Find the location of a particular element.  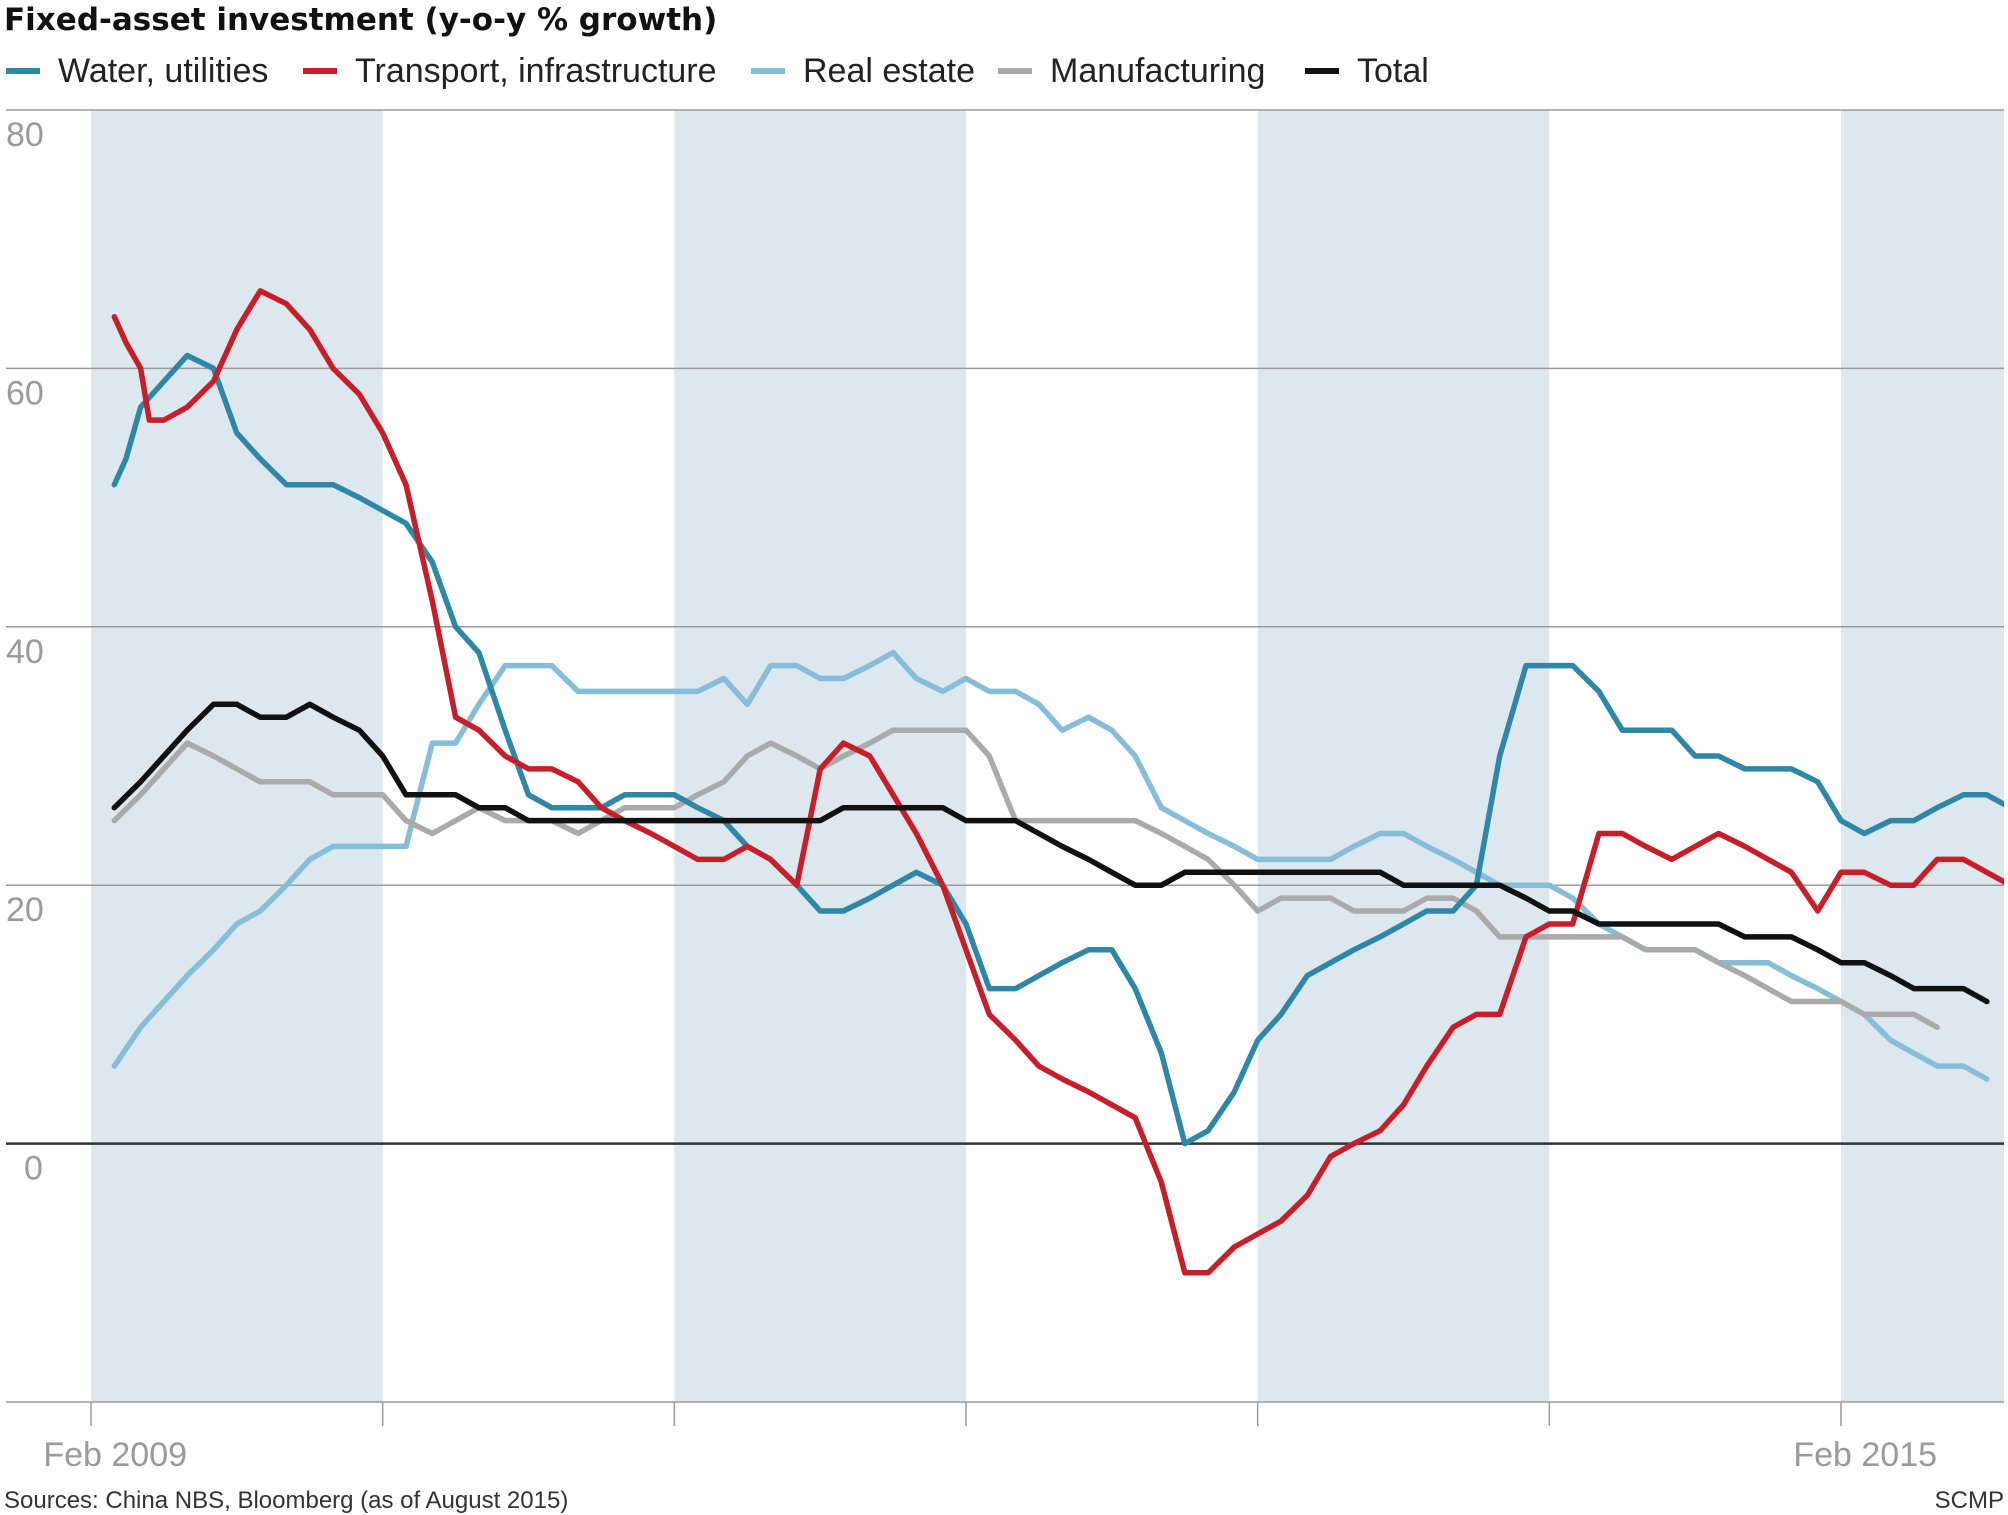

shaded-band-2013 is located at coordinates (1403, 756).